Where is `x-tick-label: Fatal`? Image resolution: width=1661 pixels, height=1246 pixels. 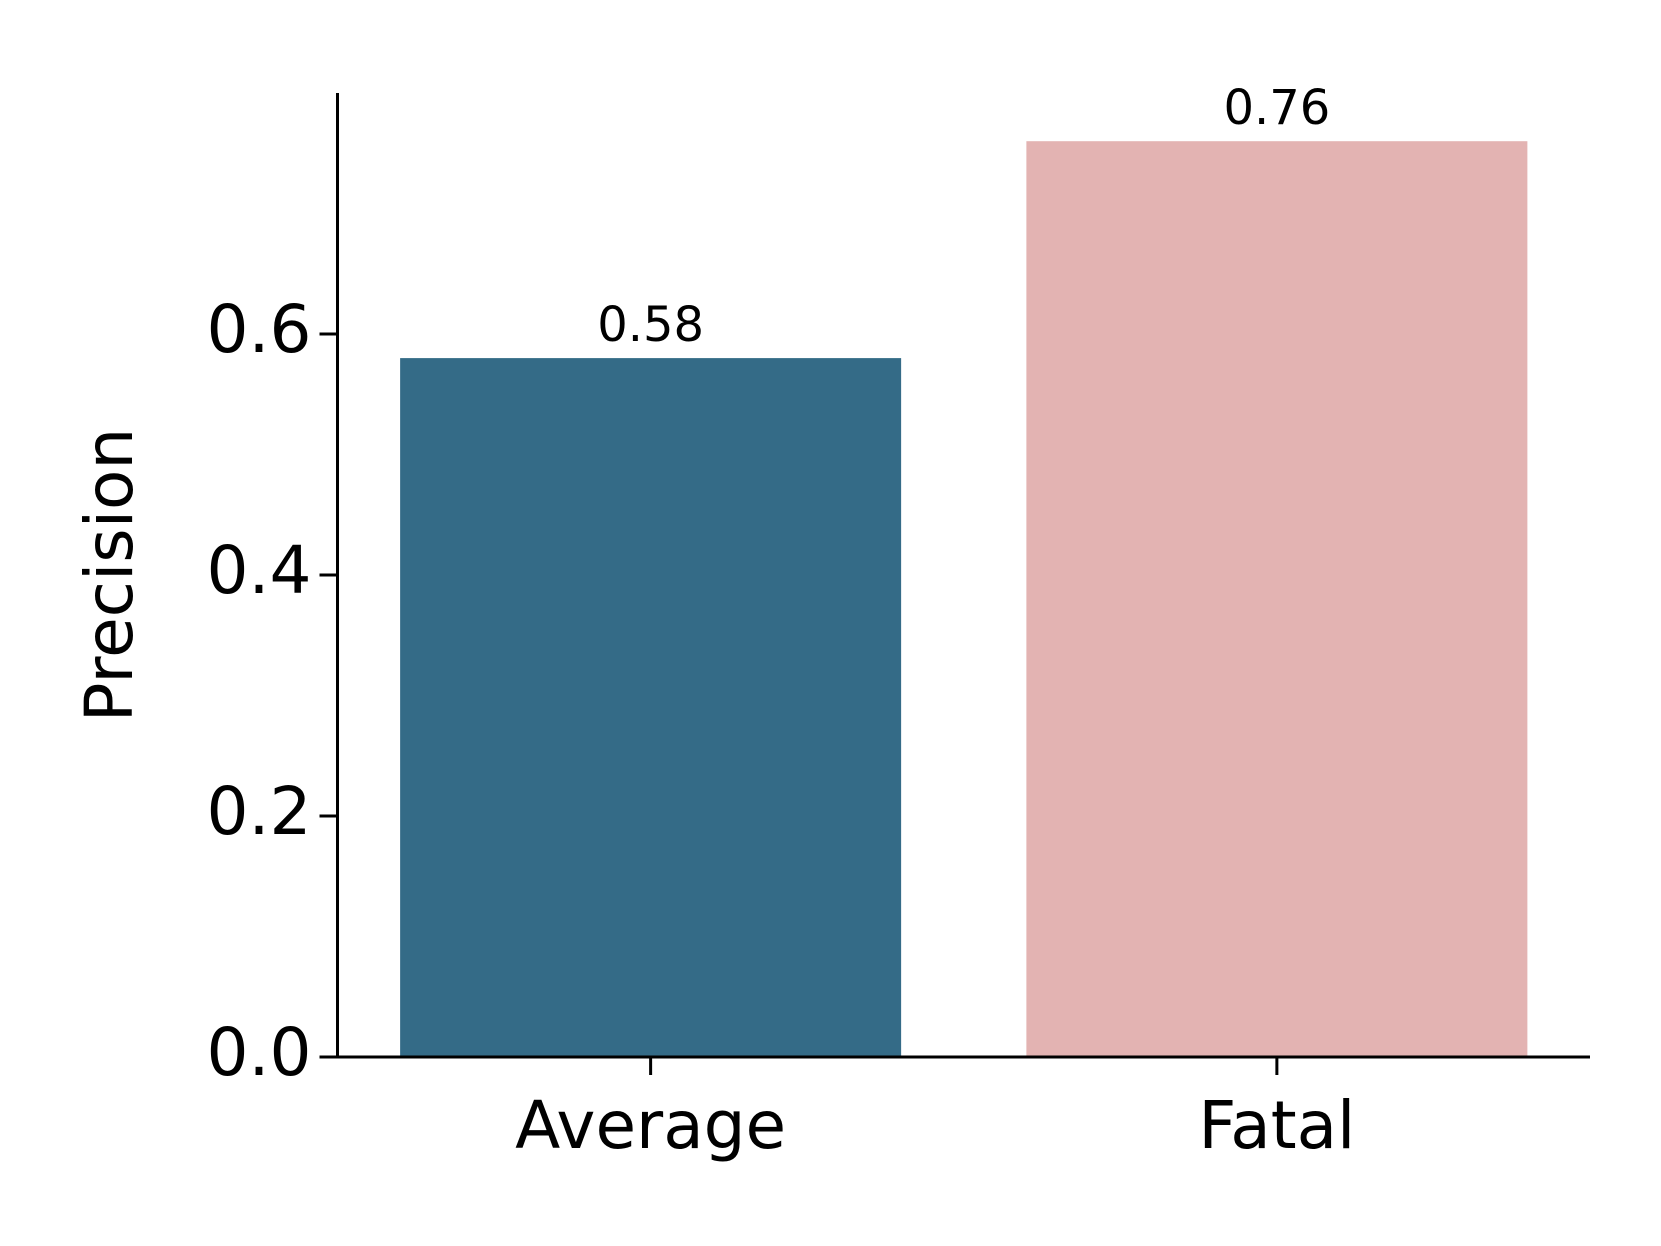
x-tick-label: Fatal is located at coordinates (1276, 1125).